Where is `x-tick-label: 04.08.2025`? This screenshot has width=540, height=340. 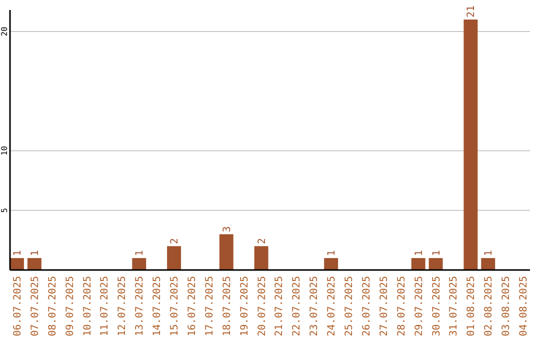 x-tick-label: 04.08.2025 is located at coordinates (524, 306).